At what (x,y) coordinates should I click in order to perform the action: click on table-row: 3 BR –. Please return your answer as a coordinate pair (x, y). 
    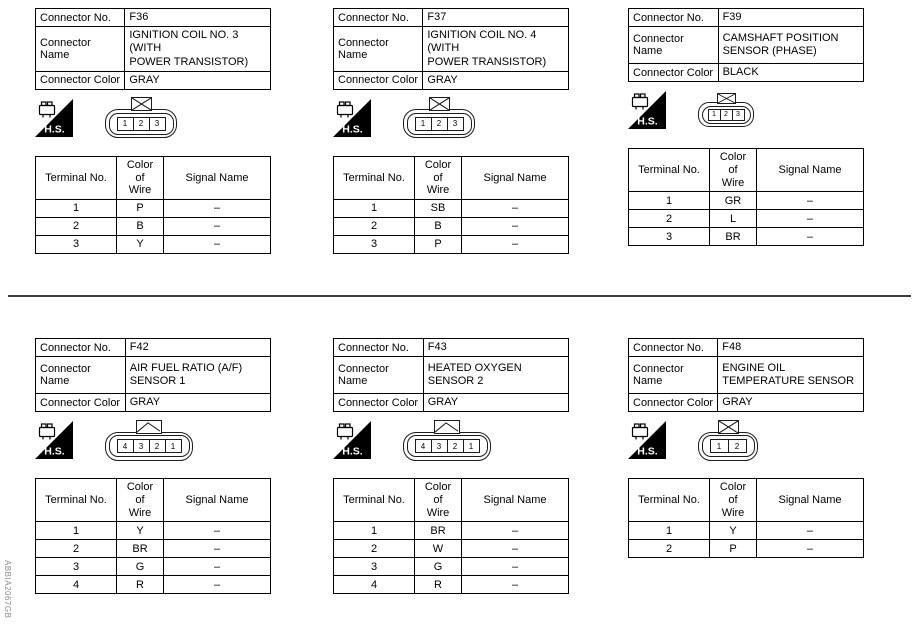
    Looking at the image, I should click on (746, 237).